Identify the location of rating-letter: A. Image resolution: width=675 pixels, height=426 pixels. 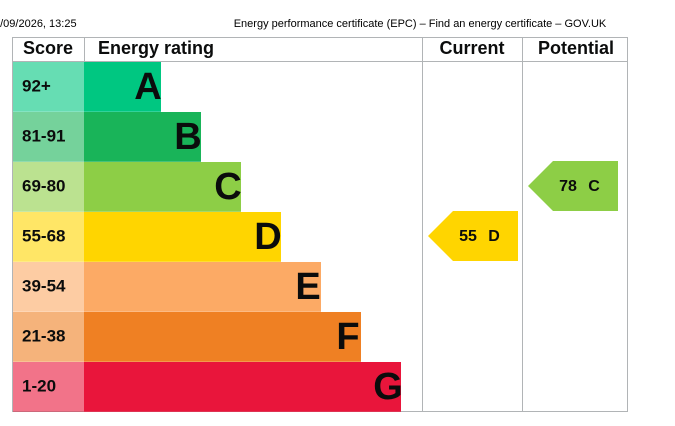
(147, 87).